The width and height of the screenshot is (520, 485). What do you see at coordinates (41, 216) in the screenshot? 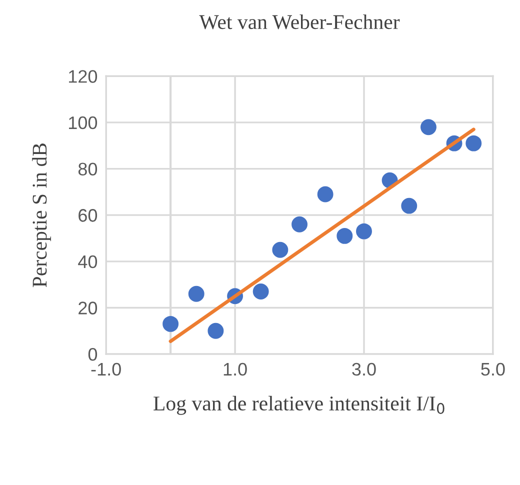
I see `y-axis-title: Perceptie S in dB` at bounding box center [41, 216].